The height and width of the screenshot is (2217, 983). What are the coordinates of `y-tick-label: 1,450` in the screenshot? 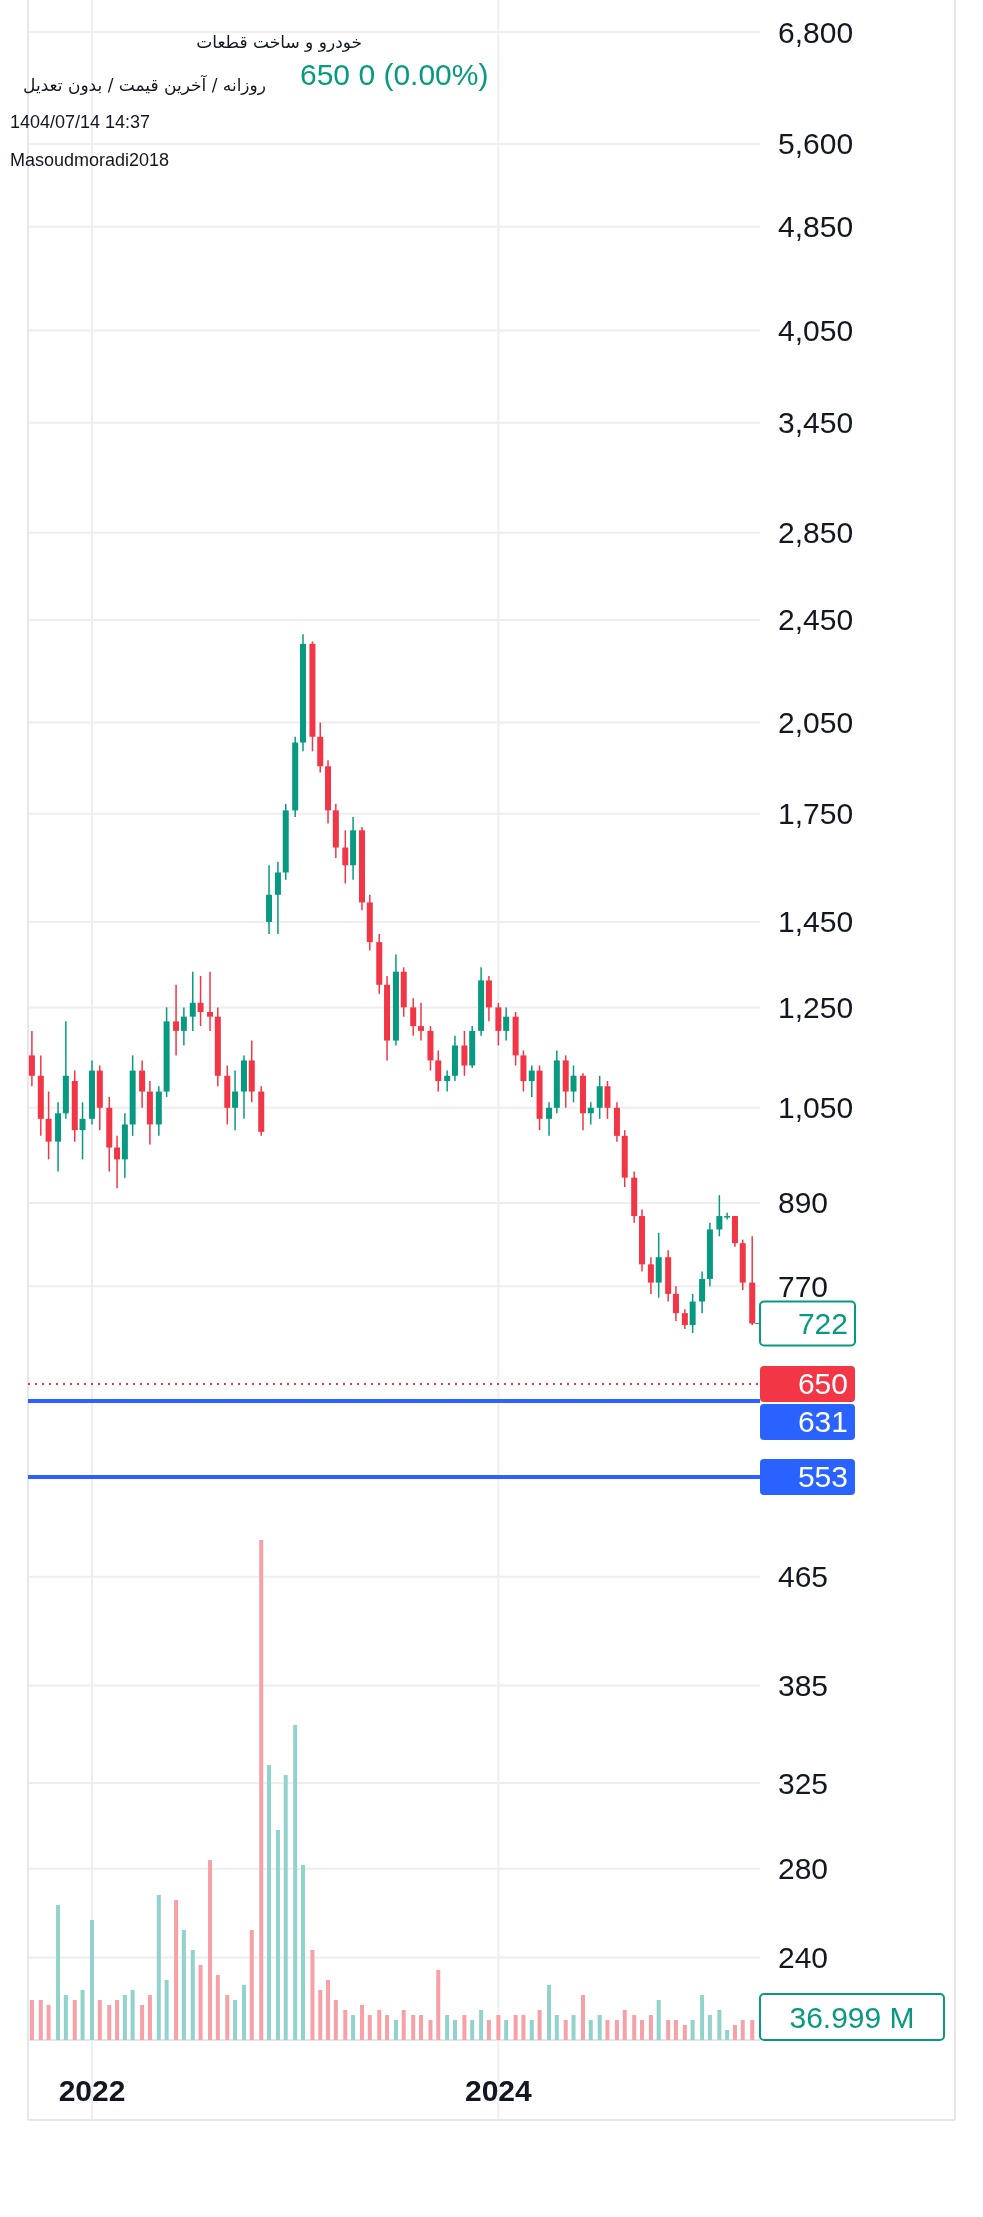 It's located at (816, 922).